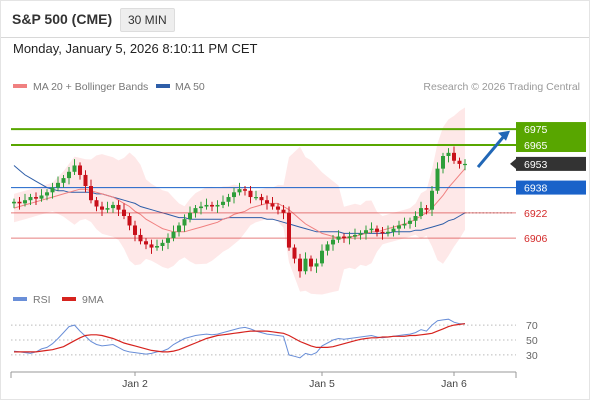  I want to click on rsi-tick-label: 50, so click(532, 341).